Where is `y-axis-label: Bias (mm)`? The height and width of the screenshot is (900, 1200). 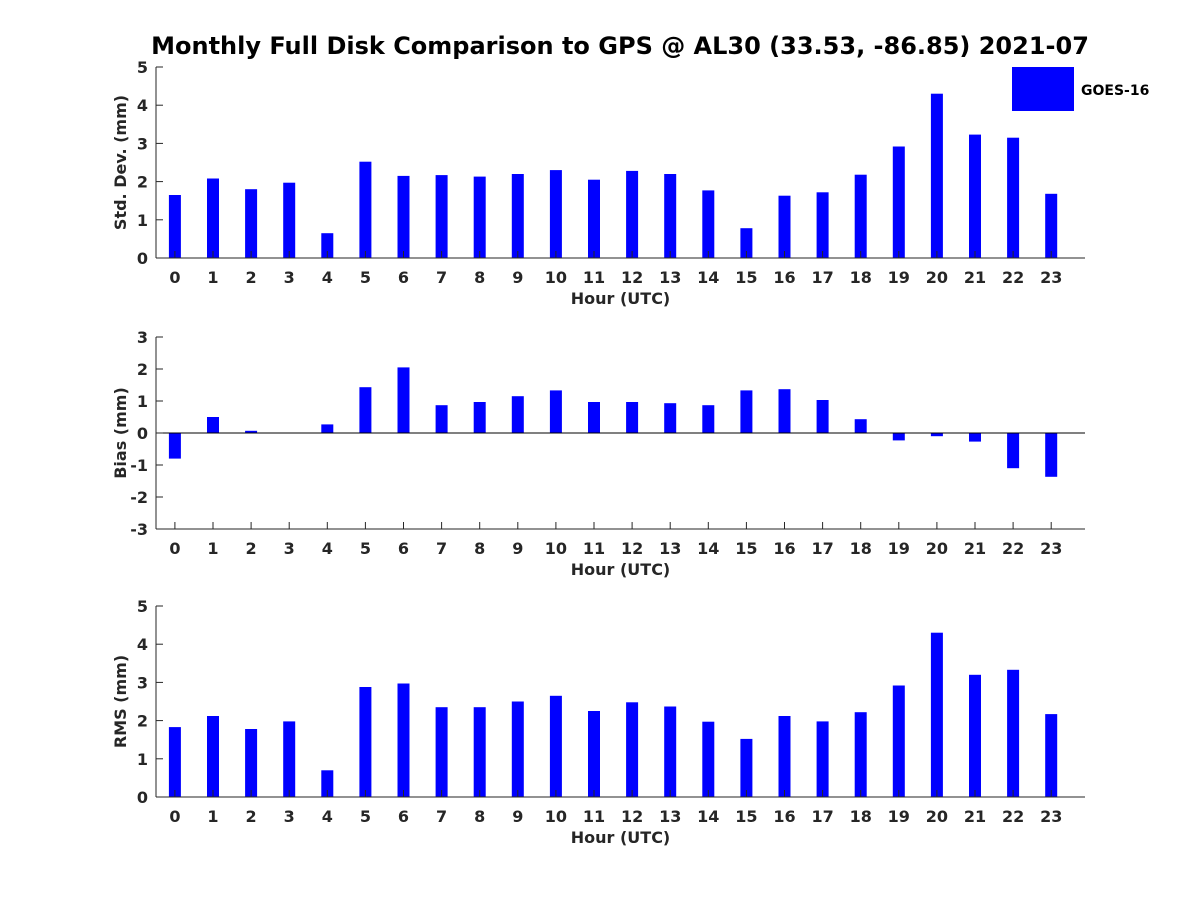
y-axis-label: Bias (mm) is located at coordinates (120, 433).